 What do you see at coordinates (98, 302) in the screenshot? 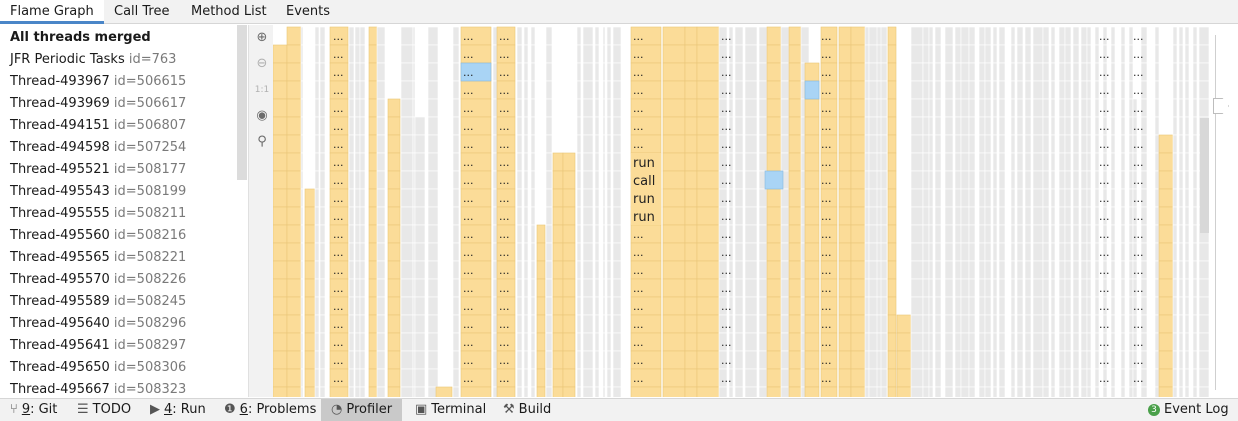
I see `thread-row: Thread-495589 id=508245` at bounding box center [98, 302].